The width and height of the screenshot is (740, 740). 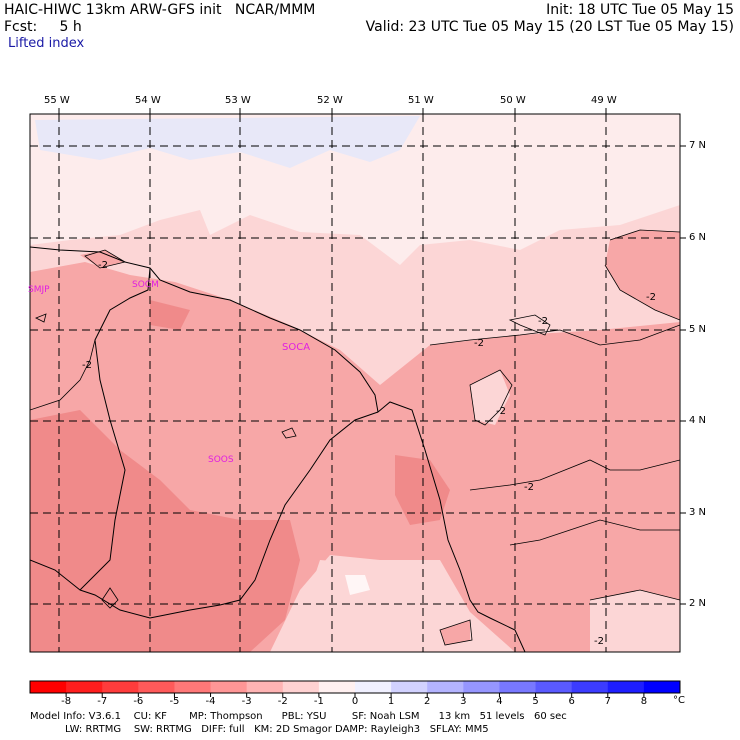 I want to click on colorbar-label: 7, so click(x=607, y=701).